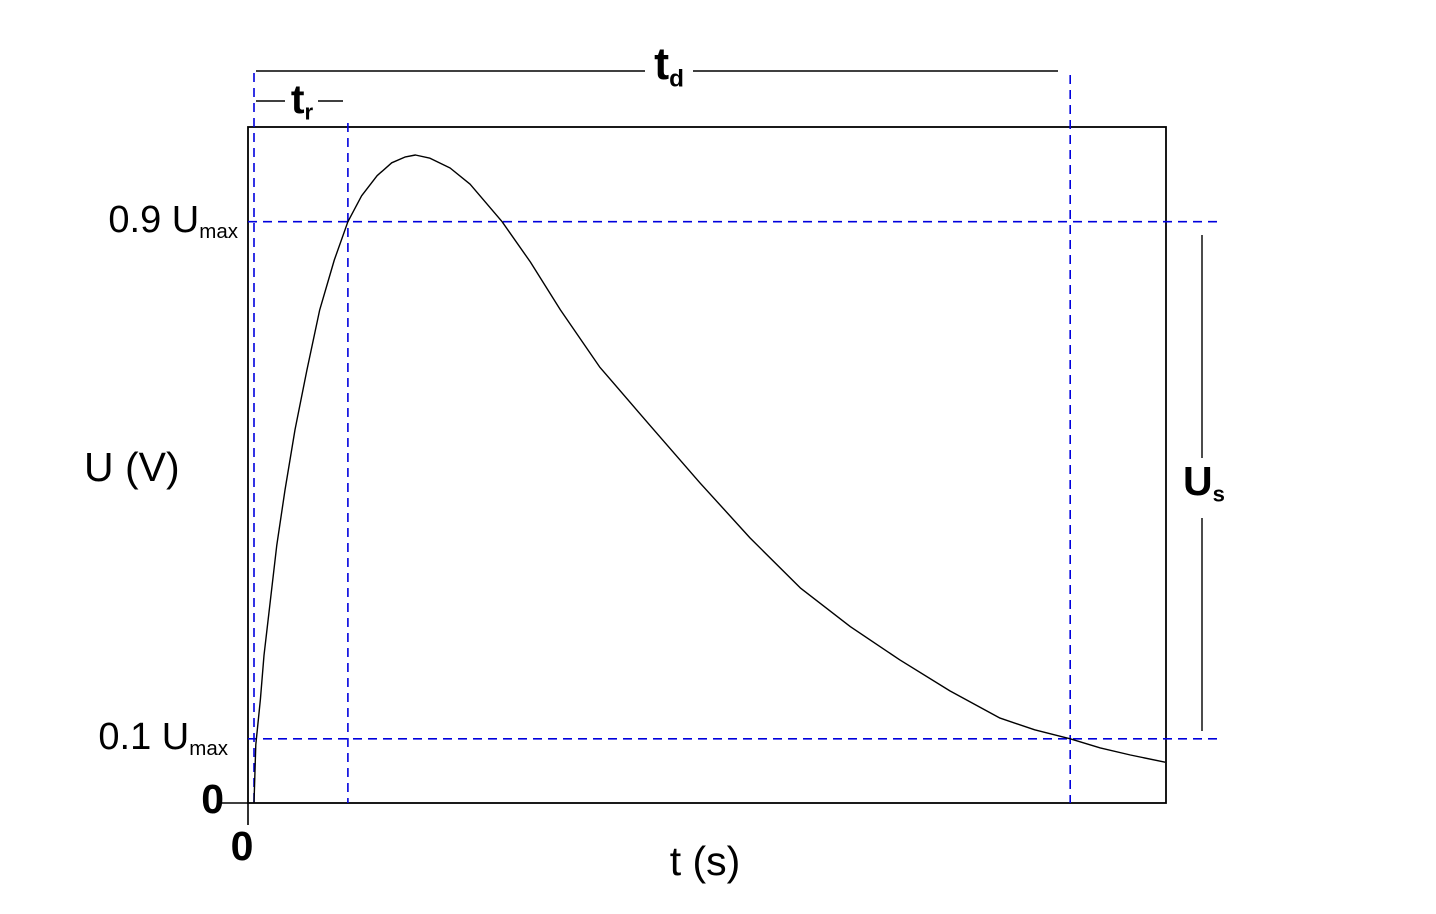 This screenshot has height=914, width=1436. Describe the element at coordinates (144, 737) in the screenshot. I see `level-01-main: 0.1 U` at that location.